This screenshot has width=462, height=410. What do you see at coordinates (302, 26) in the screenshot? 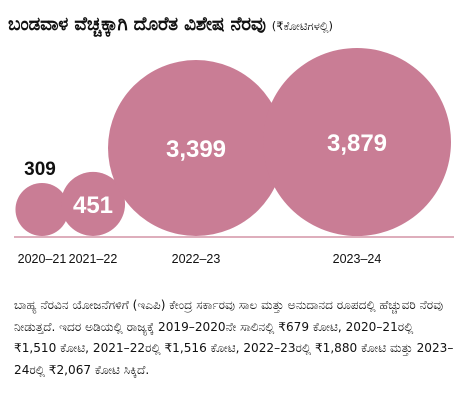
I see `unit-label: (₹ಕೋಟಿಗಳಲ್ಲಿ)` at bounding box center [302, 26].